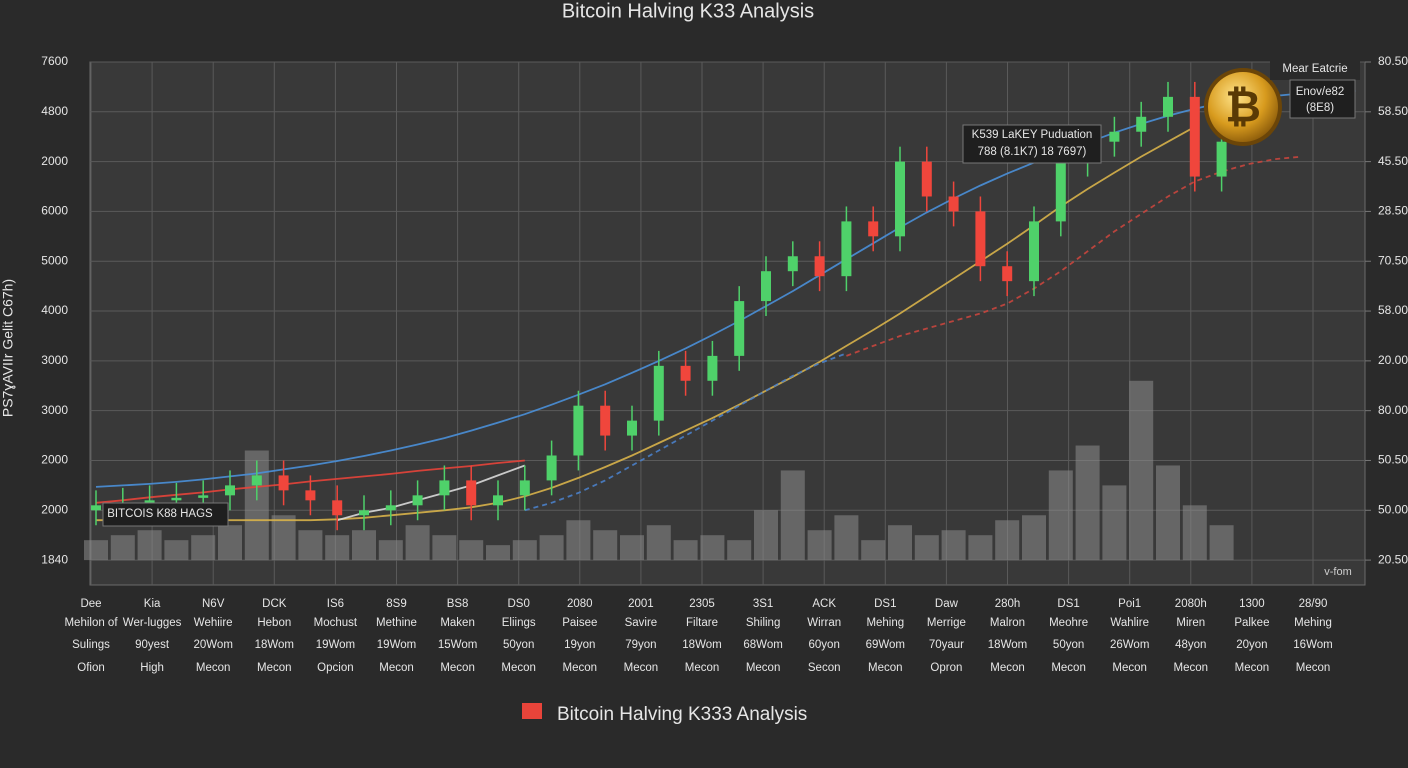 This screenshot has width=1408, height=768. What do you see at coordinates (54, 559) in the screenshot?
I see `y-tick-label: 1840` at bounding box center [54, 559].